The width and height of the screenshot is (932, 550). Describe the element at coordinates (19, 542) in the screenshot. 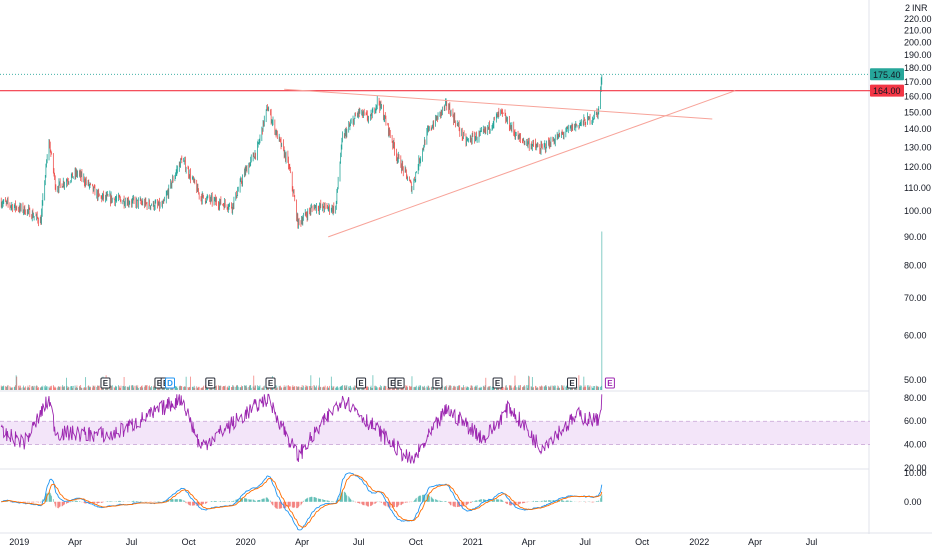

I see `time-tick-label: 2019` at that location.